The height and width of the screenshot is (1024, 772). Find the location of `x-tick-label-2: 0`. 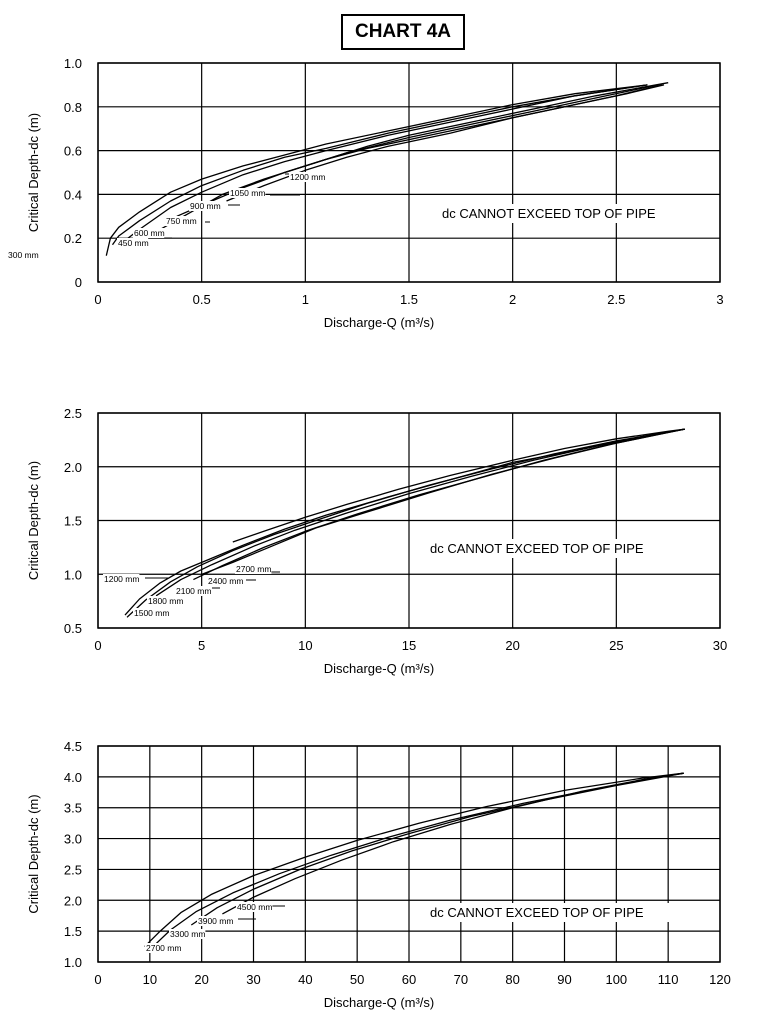

x-tick-label-2: 0 is located at coordinates (97, 645).